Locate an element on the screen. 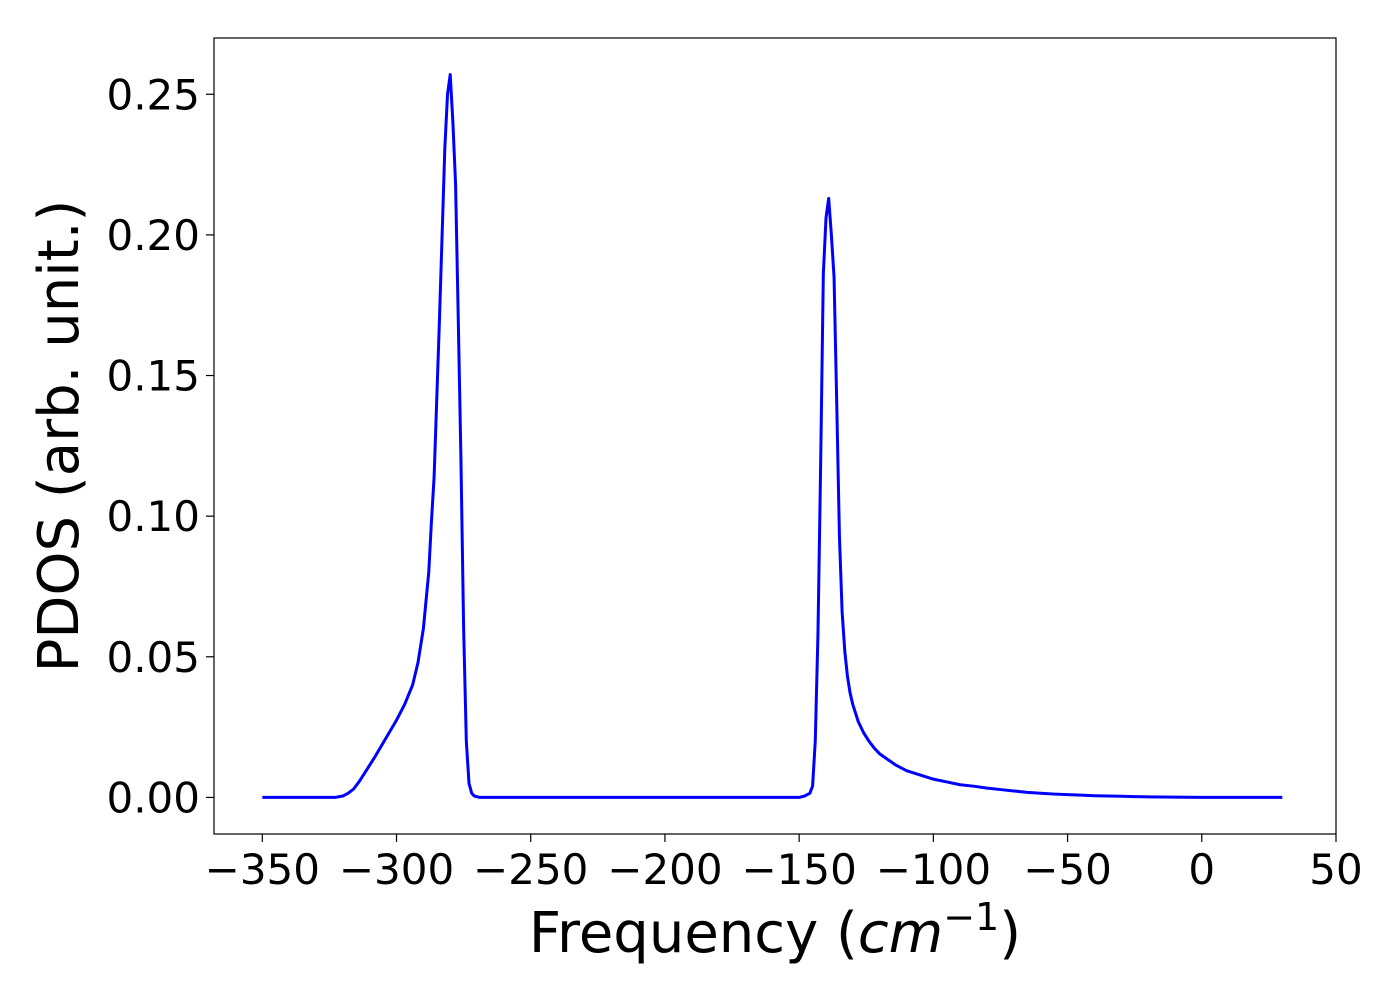  x-tick-label: −200 is located at coordinates (664, 869).